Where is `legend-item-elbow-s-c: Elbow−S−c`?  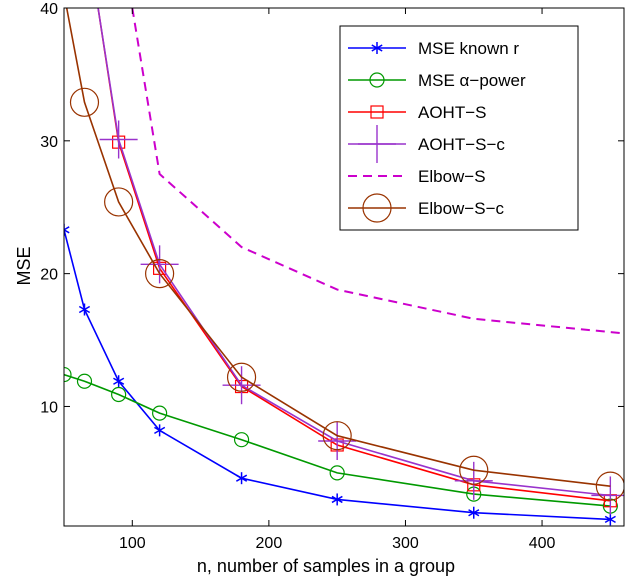 legend-item-elbow-s-c: Elbow−S−c is located at coordinates (426, 208).